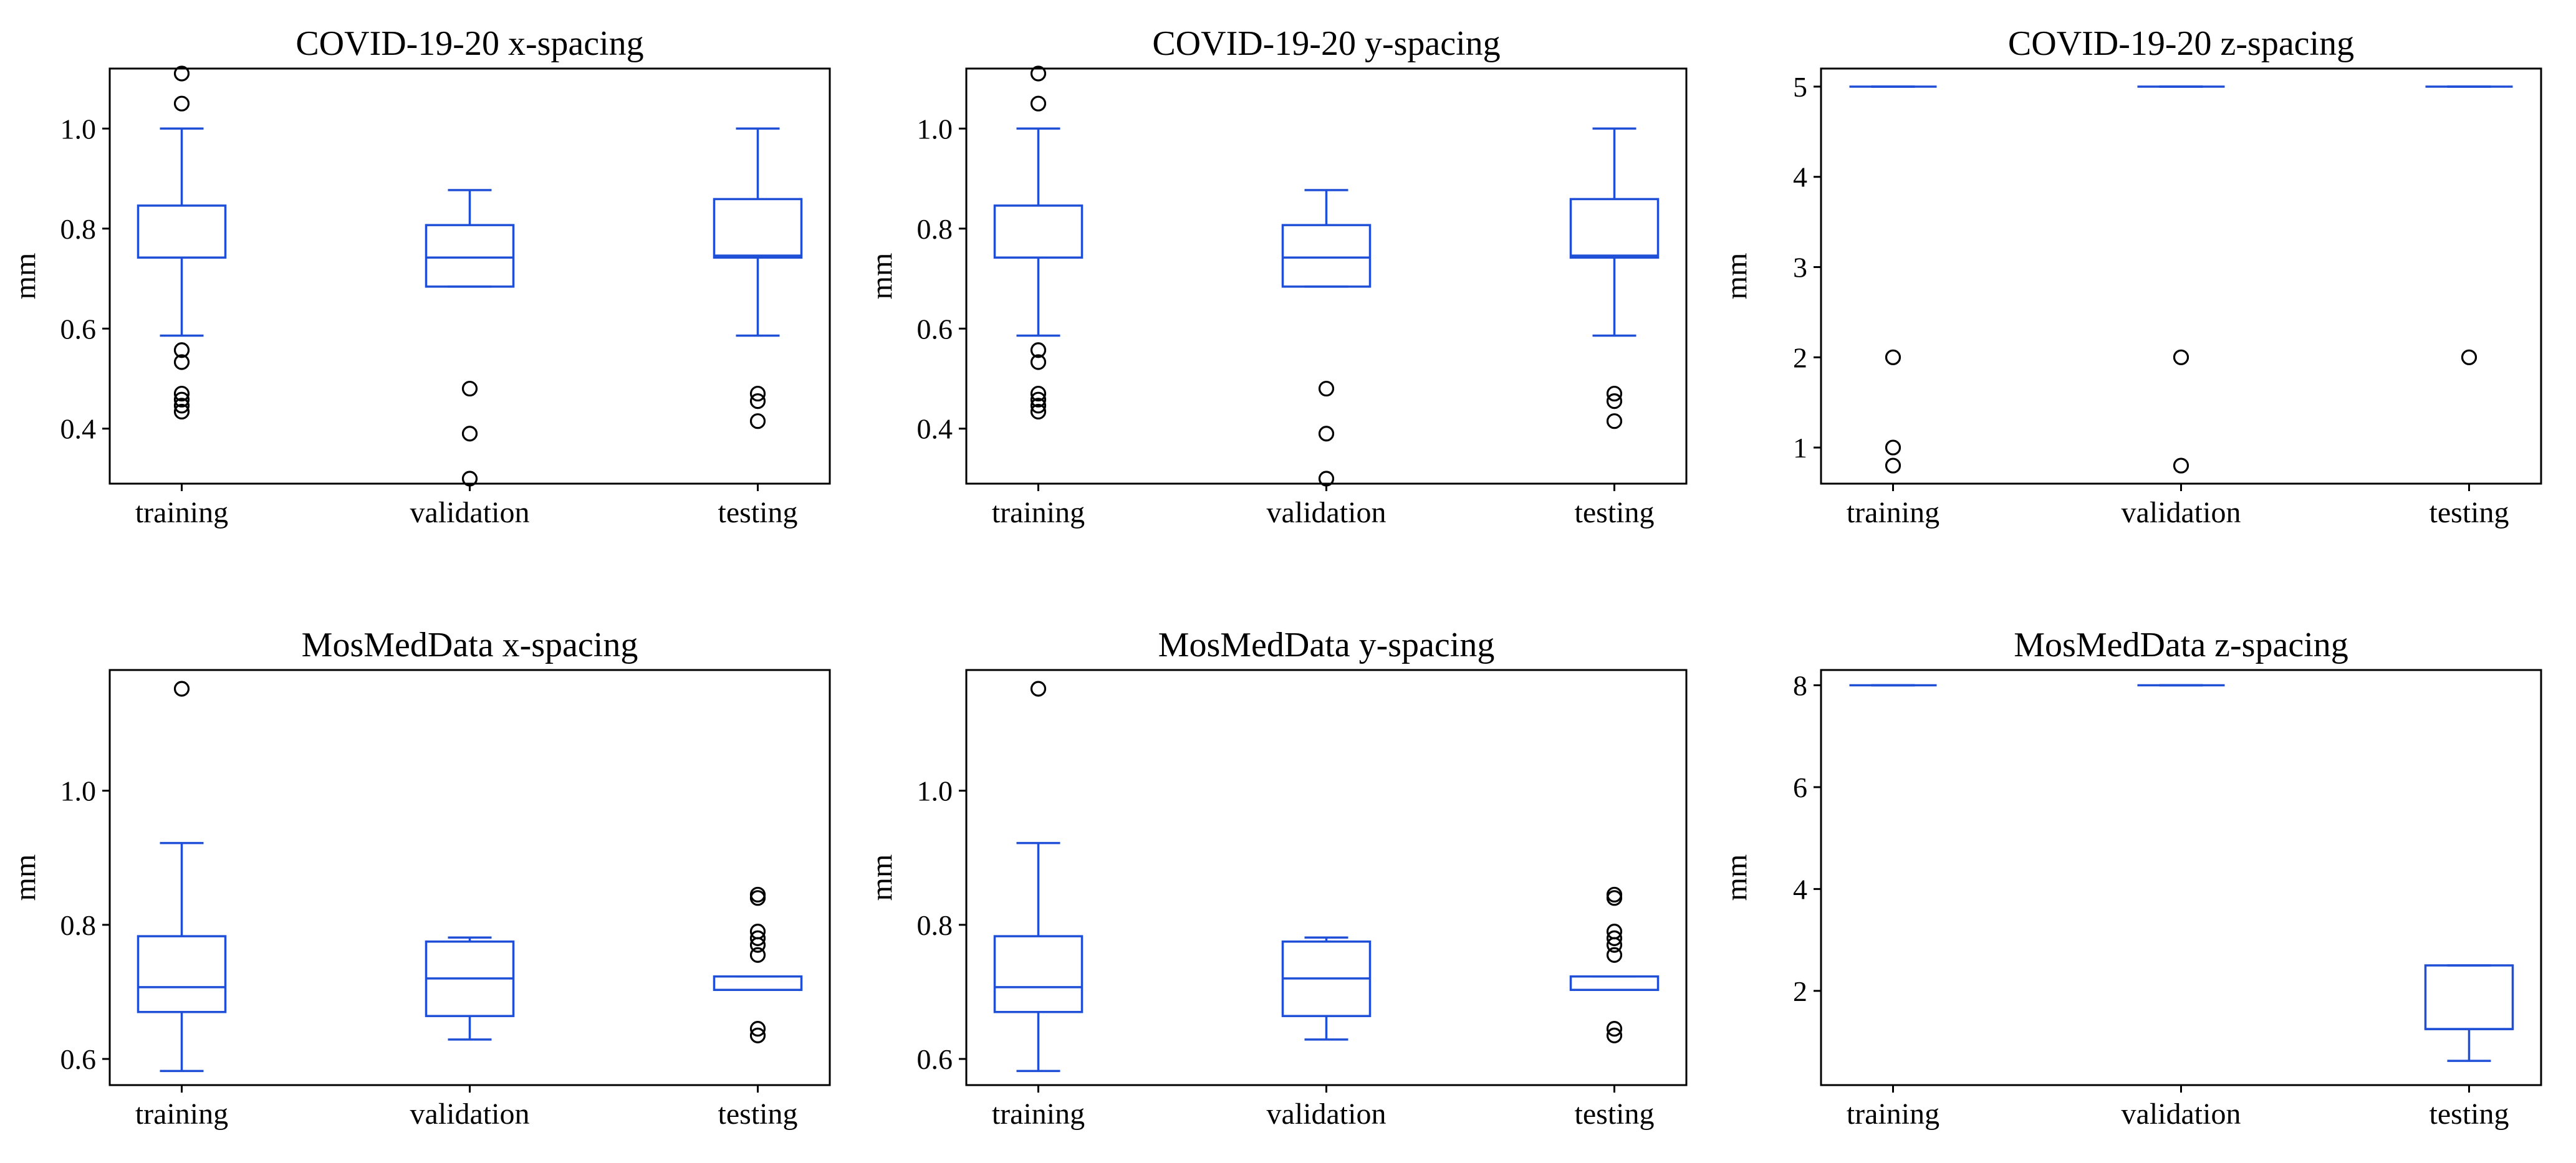  What do you see at coordinates (469, 43) in the screenshot?
I see `chart-title: COVID-19-20 x-spacing` at bounding box center [469, 43].